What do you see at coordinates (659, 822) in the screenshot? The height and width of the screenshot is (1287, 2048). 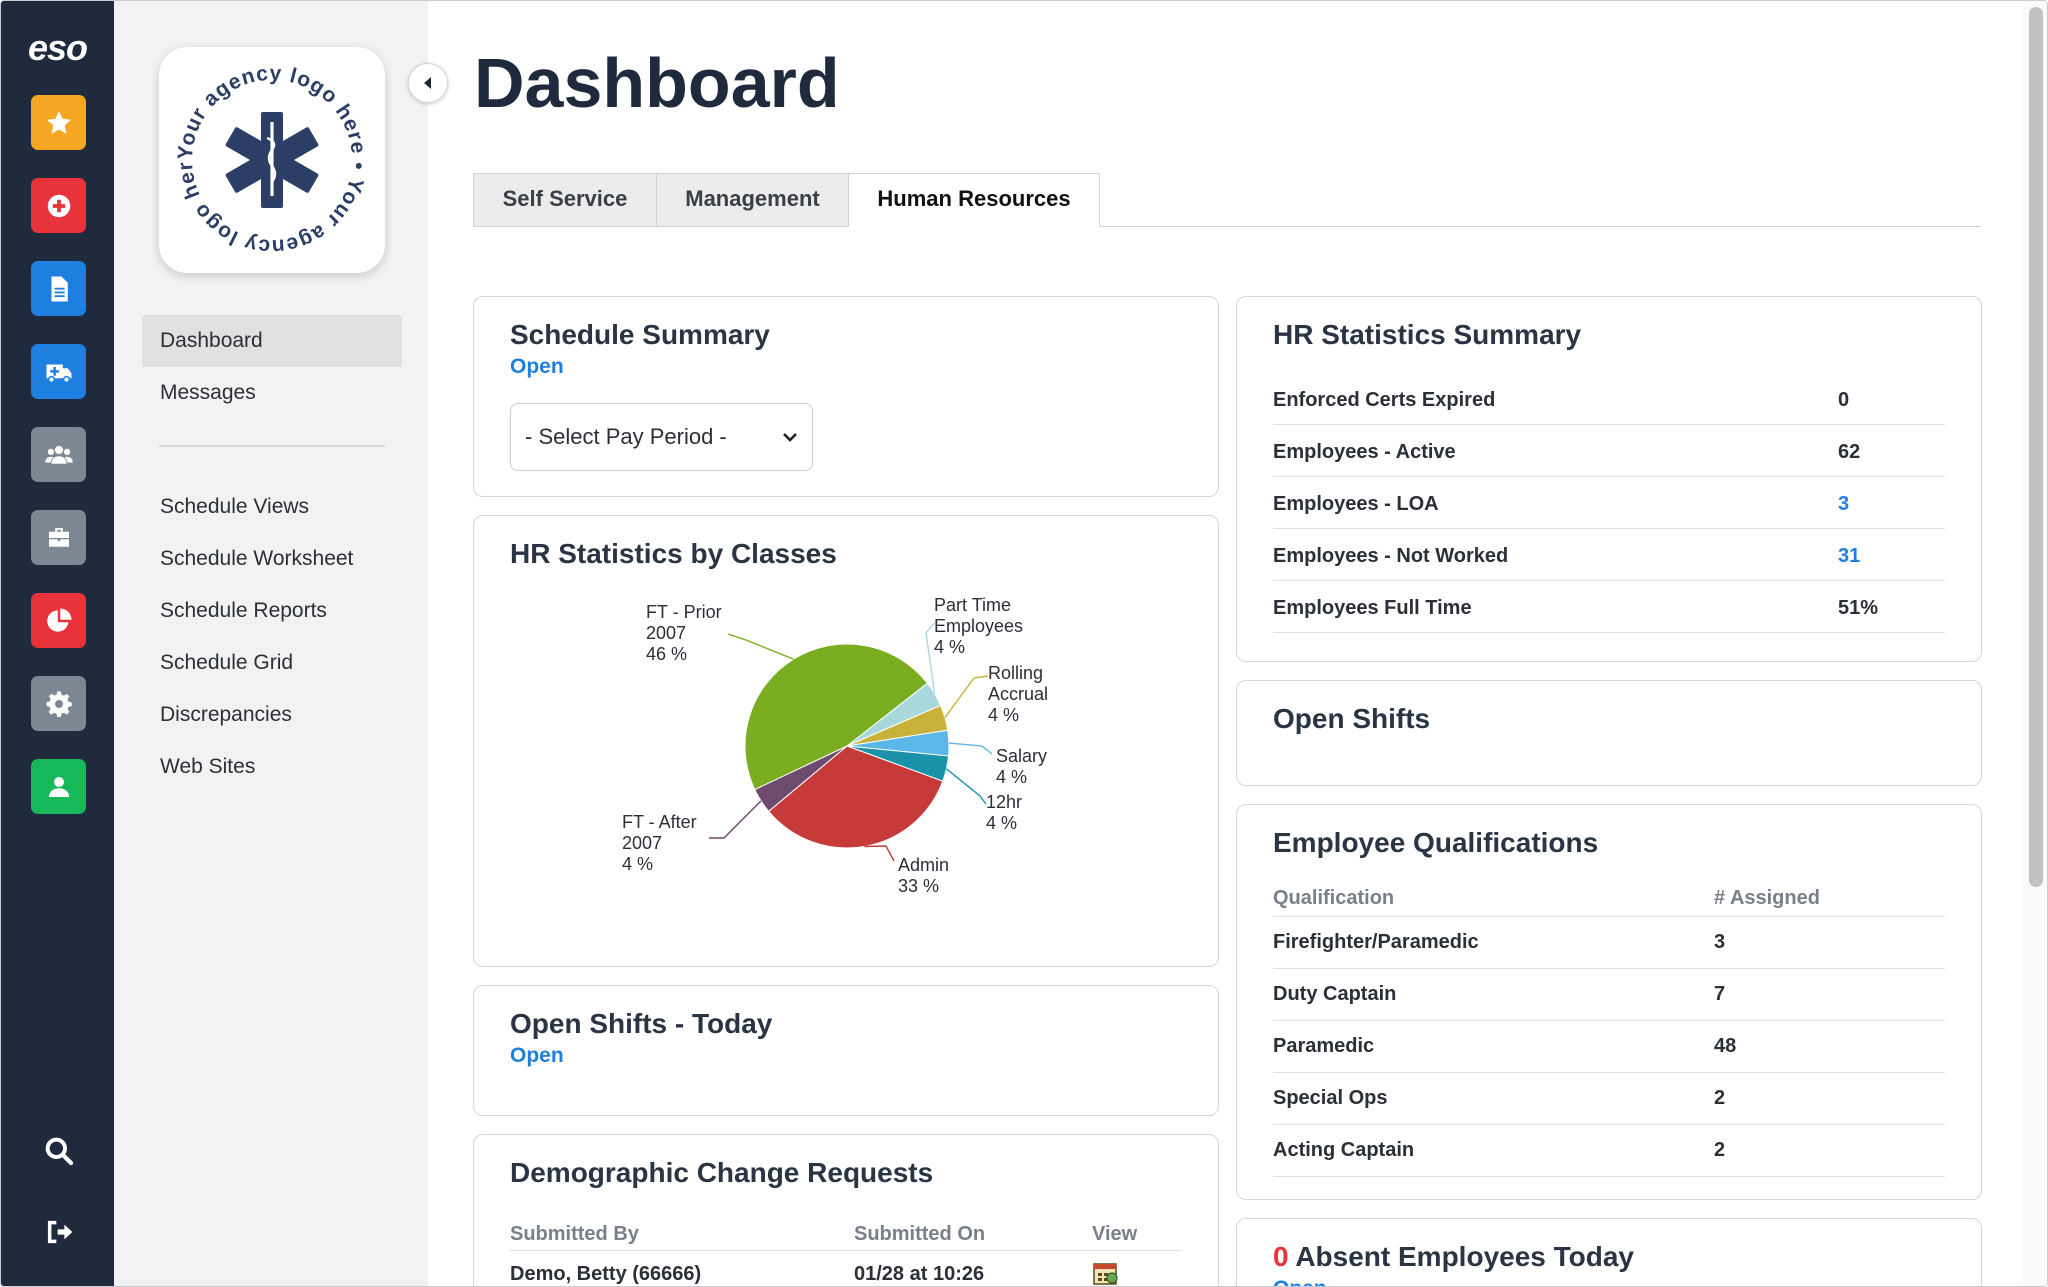 I see `pie-slice-label-line: FT - After` at bounding box center [659, 822].